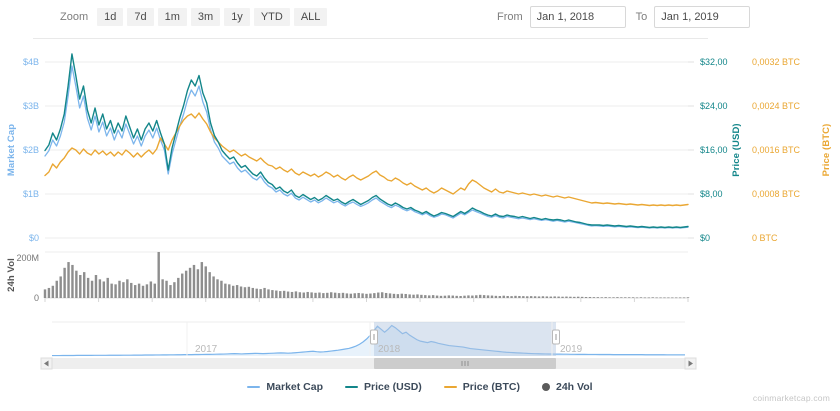  I want to click on to-date-input, so click(702, 17).